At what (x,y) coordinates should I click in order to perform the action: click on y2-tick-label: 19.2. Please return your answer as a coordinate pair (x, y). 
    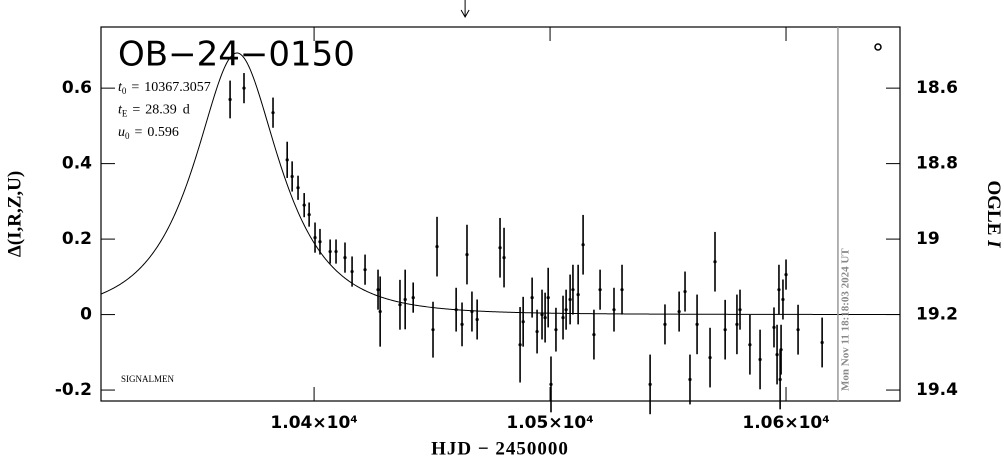
    Looking at the image, I should click on (937, 315).